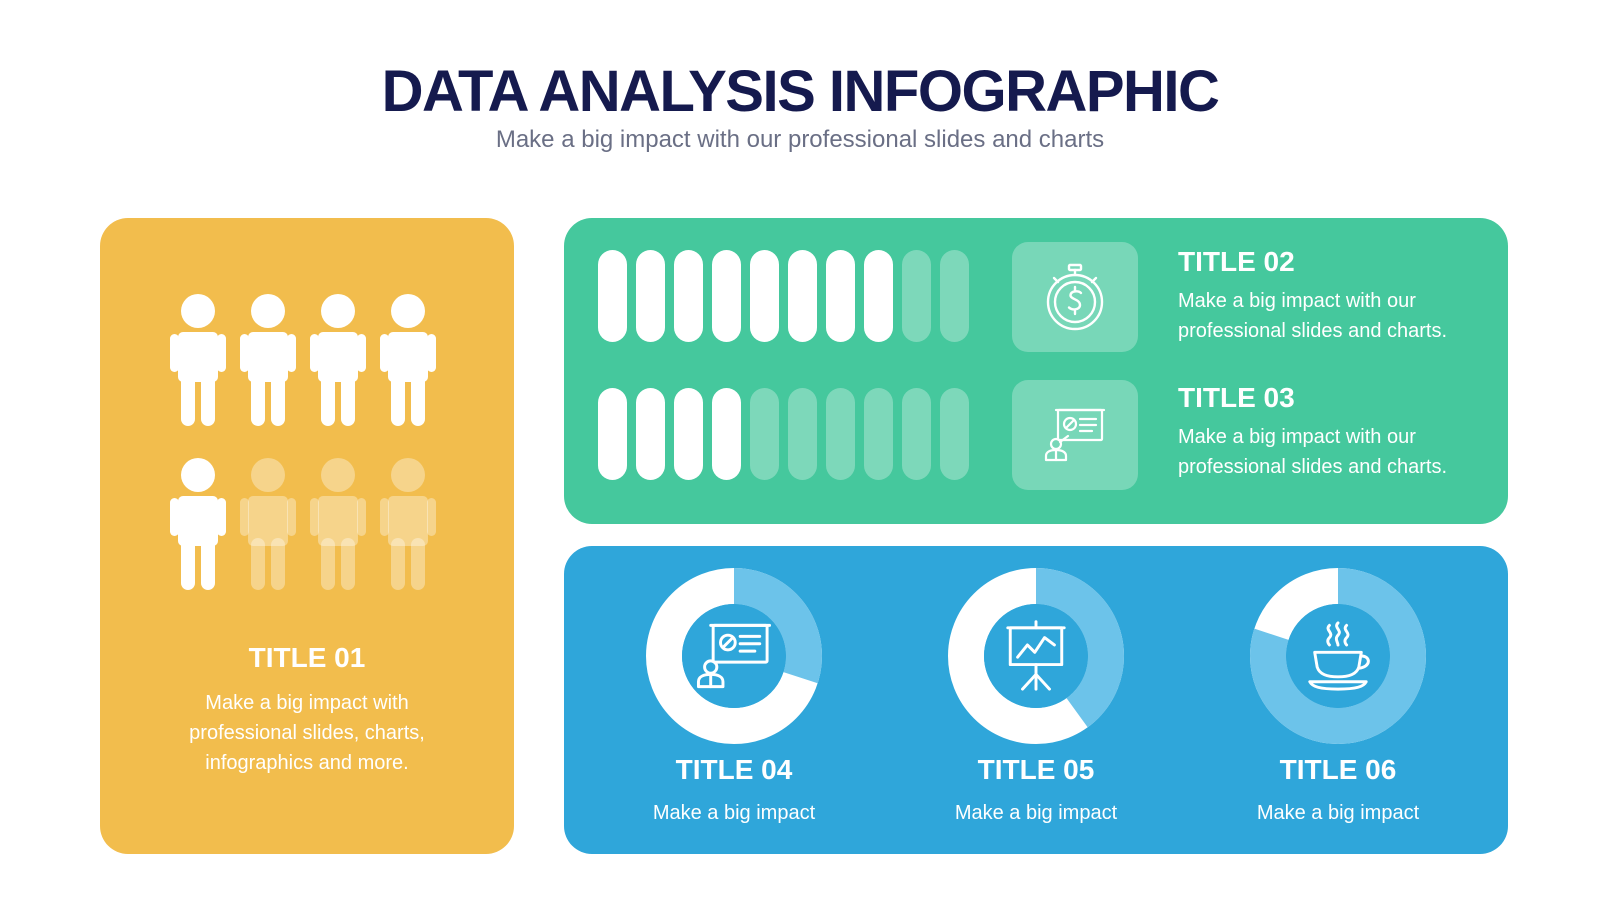  What do you see at coordinates (1236, 261) in the screenshot?
I see `item-title: TITLE 02` at bounding box center [1236, 261].